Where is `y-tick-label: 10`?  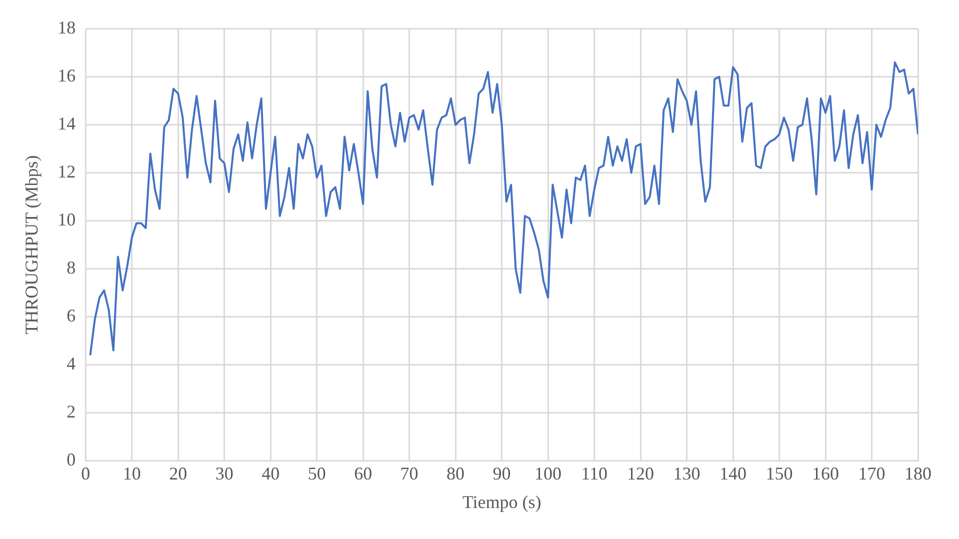 y-tick-label: 10 is located at coordinates (67, 220).